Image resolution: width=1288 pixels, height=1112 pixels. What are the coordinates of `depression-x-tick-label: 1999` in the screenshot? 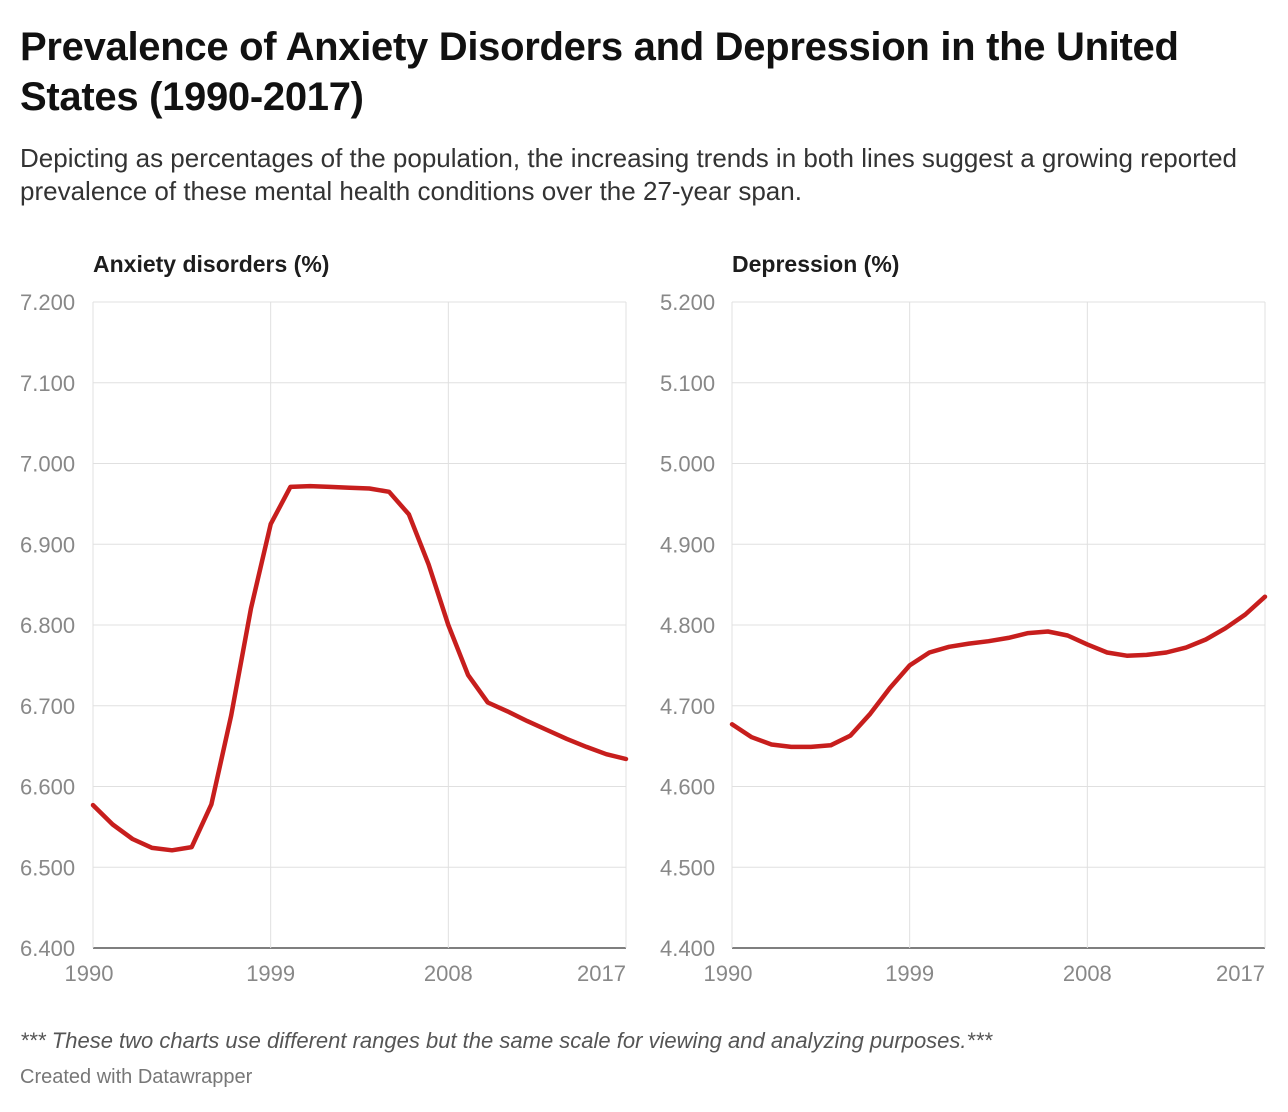 It's located at (909, 973).